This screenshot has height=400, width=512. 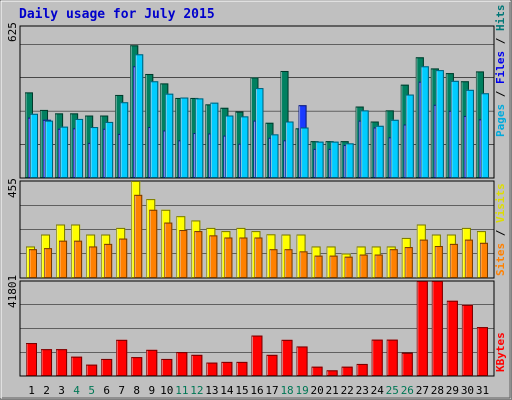 I want to click on x-tick-label: 12, so click(x=196, y=390).